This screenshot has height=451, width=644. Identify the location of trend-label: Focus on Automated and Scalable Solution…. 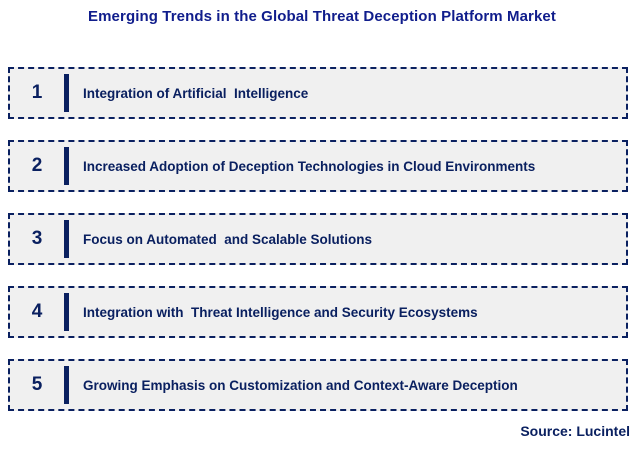
(228, 239).